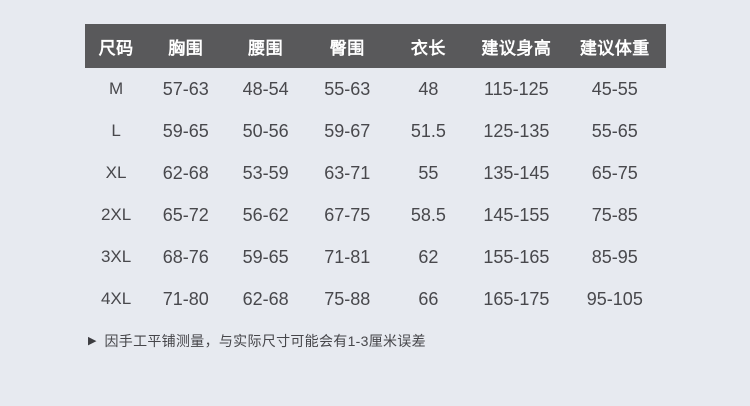 The image size is (750, 406). Describe the element at coordinates (347, 256) in the screenshot. I see `hip-cell: 71-81` at that location.